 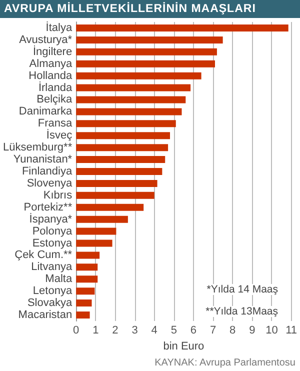 What do you see at coordinates (45, 315) in the screenshot?
I see `y-tick-label: Macaristan` at bounding box center [45, 315].